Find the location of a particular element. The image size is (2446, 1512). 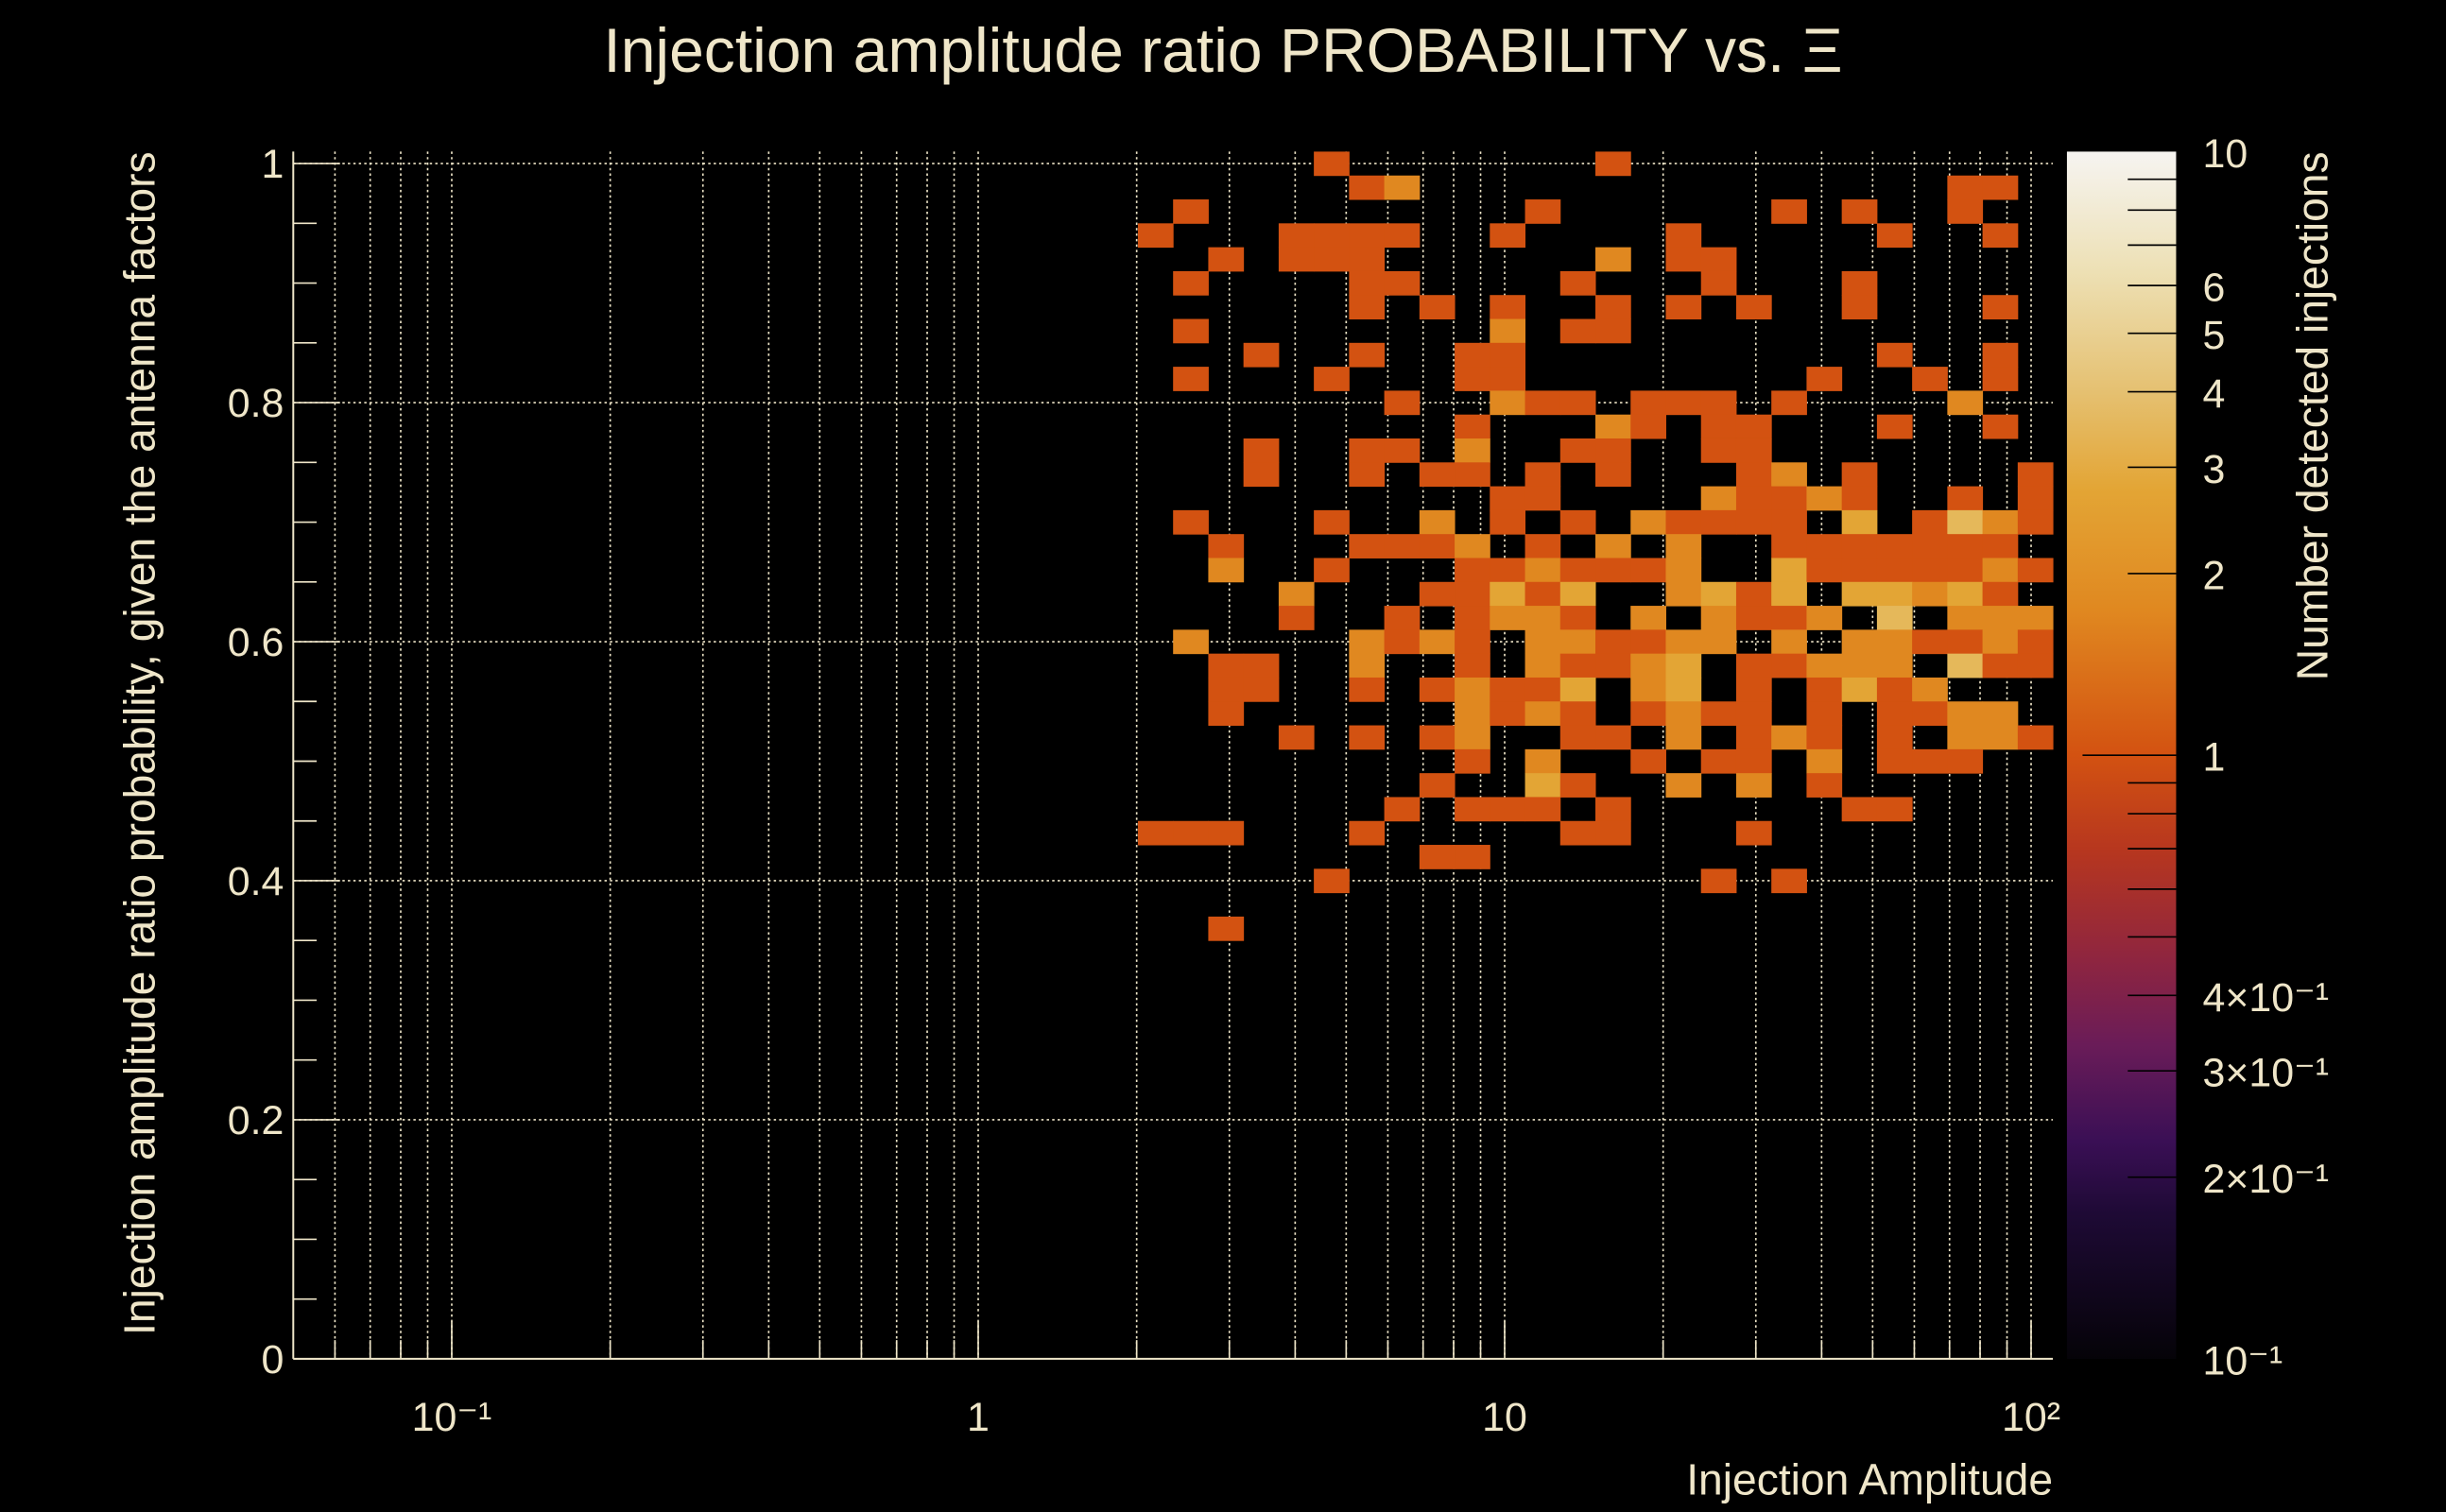

x-tick-label: 10 is located at coordinates (1504, 1417).